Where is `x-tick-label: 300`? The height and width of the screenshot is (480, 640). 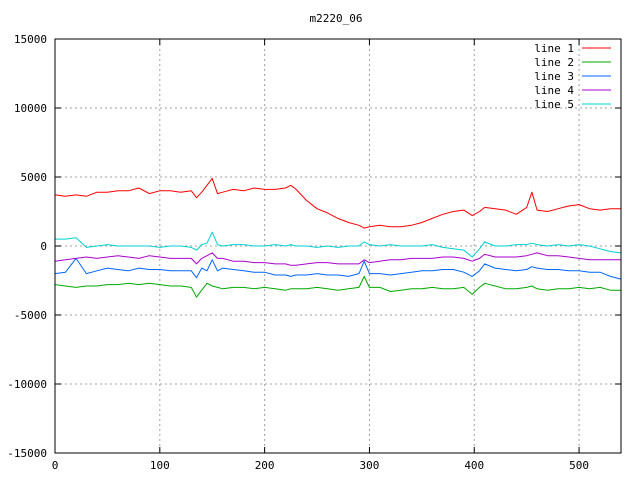
x-tick-label: 300 is located at coordinates (370, 465).